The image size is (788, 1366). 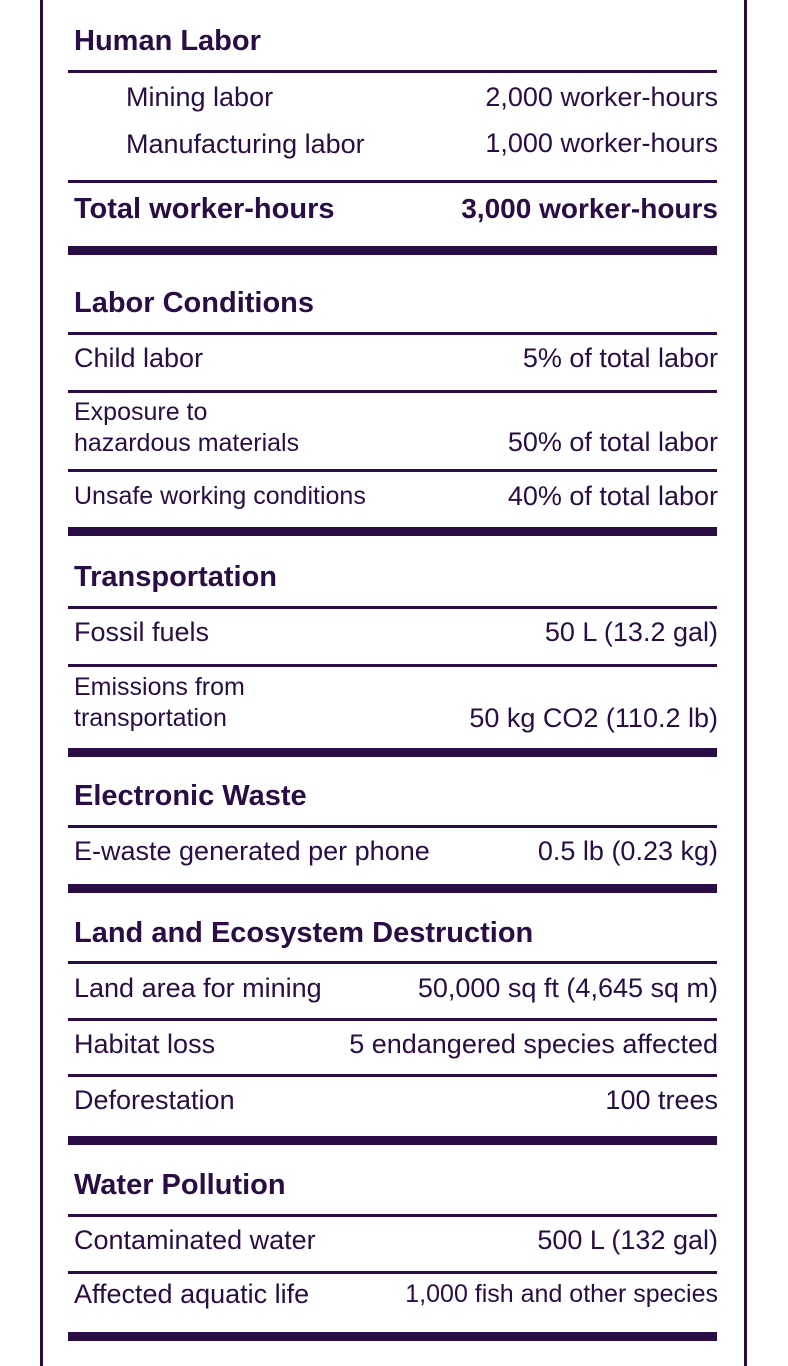 What do you see at coordinates (141, 412) in the screenshot?
I see `row-label-exposure-line1: Exposure to` at bounding box center [141, 412].